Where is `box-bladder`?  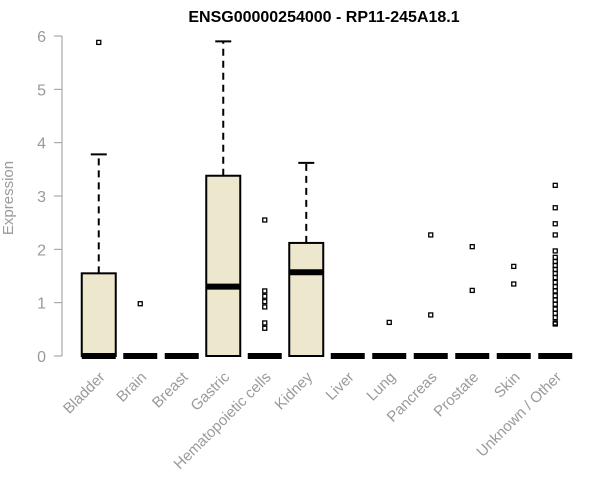 box-bladder is located at coordinates (98, 199).